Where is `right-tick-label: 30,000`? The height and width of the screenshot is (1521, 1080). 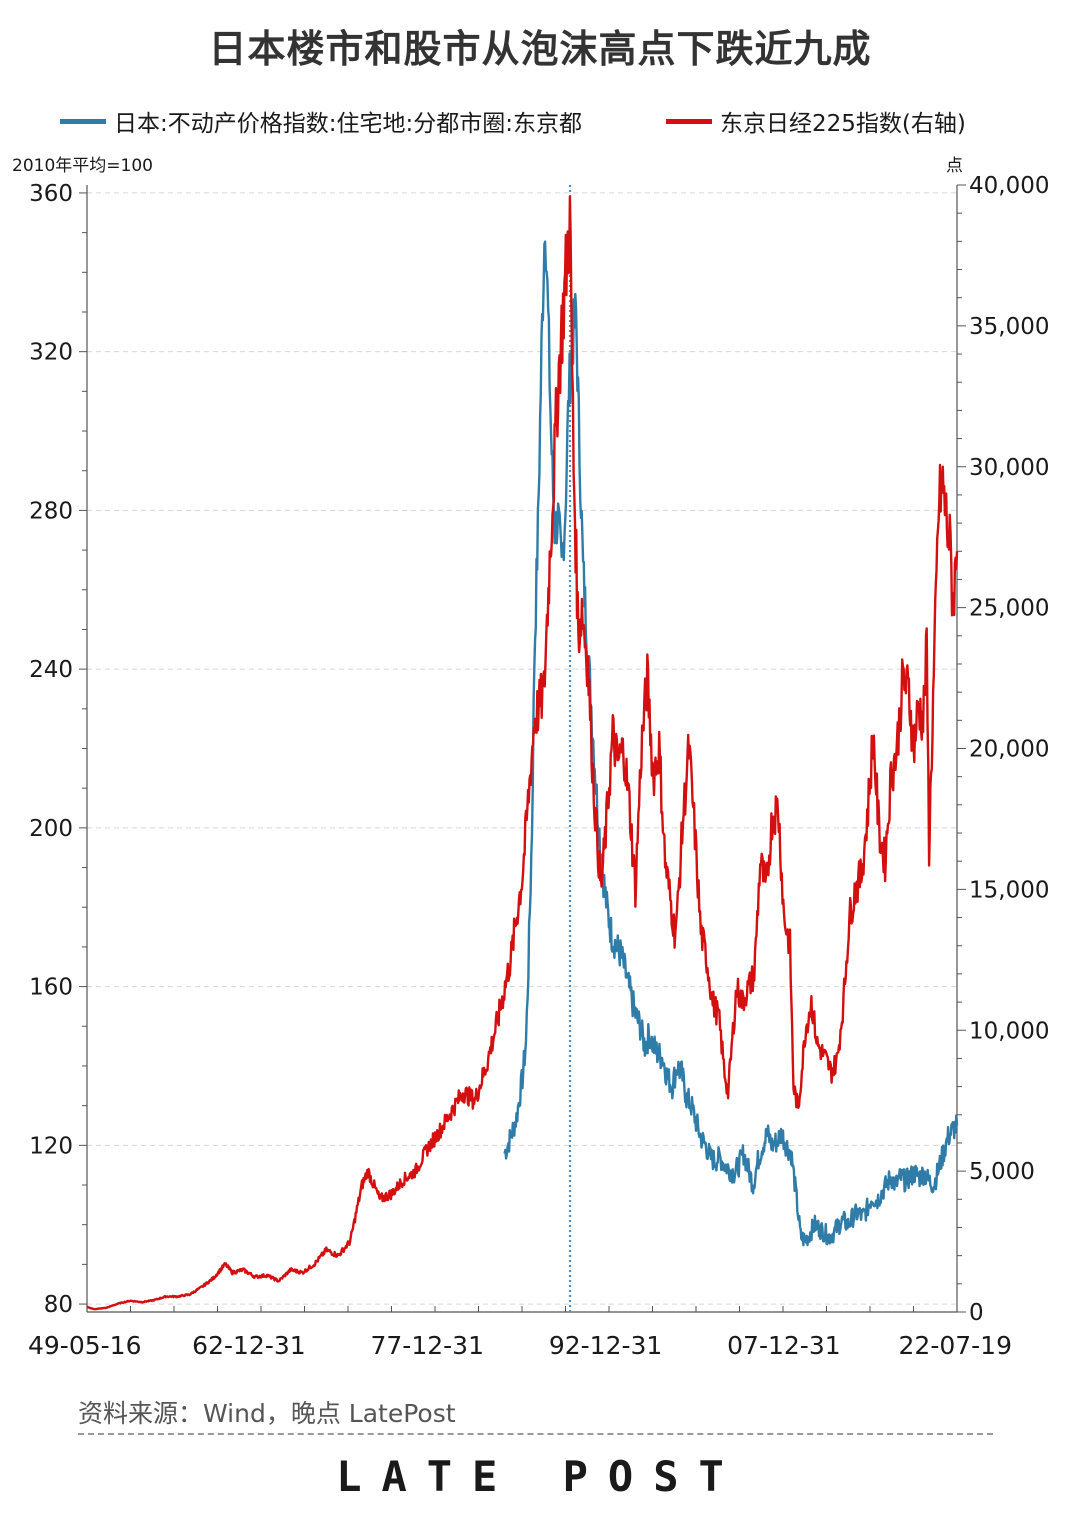
right-tick-label: 30,000 is located at coordinates (1009, 468).